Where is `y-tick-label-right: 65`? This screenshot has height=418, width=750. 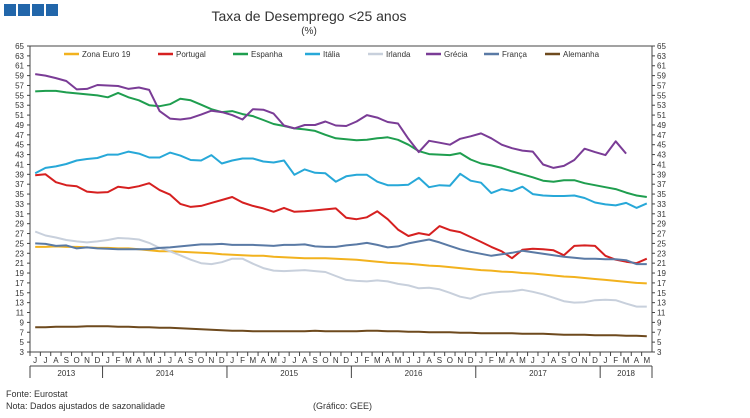
y-tick-label-right: 65 is located at coordinates (661, 46).